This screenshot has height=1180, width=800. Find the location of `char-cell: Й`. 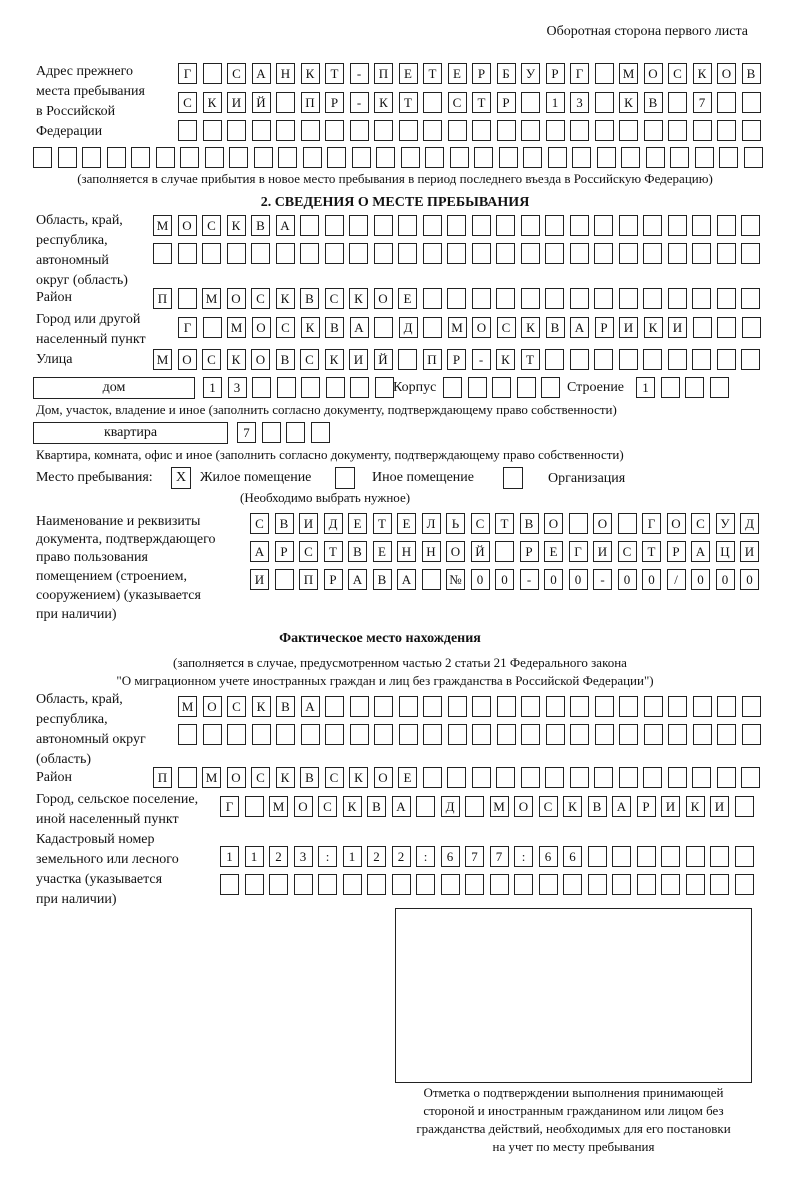

char-cell: Й is located at coordinates (480, 551).